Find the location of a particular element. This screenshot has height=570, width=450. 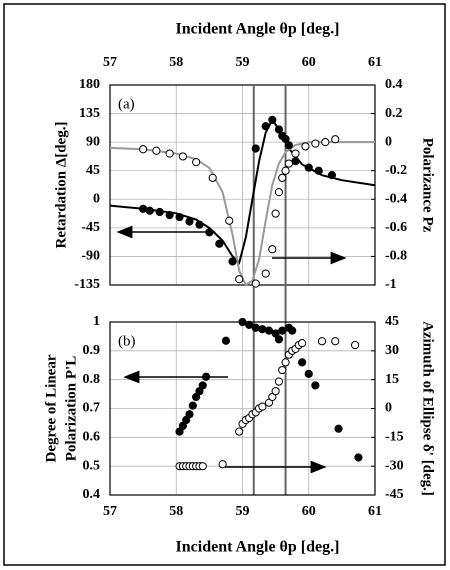

x-tick-label: 59 is located at coordinates (243, 511).